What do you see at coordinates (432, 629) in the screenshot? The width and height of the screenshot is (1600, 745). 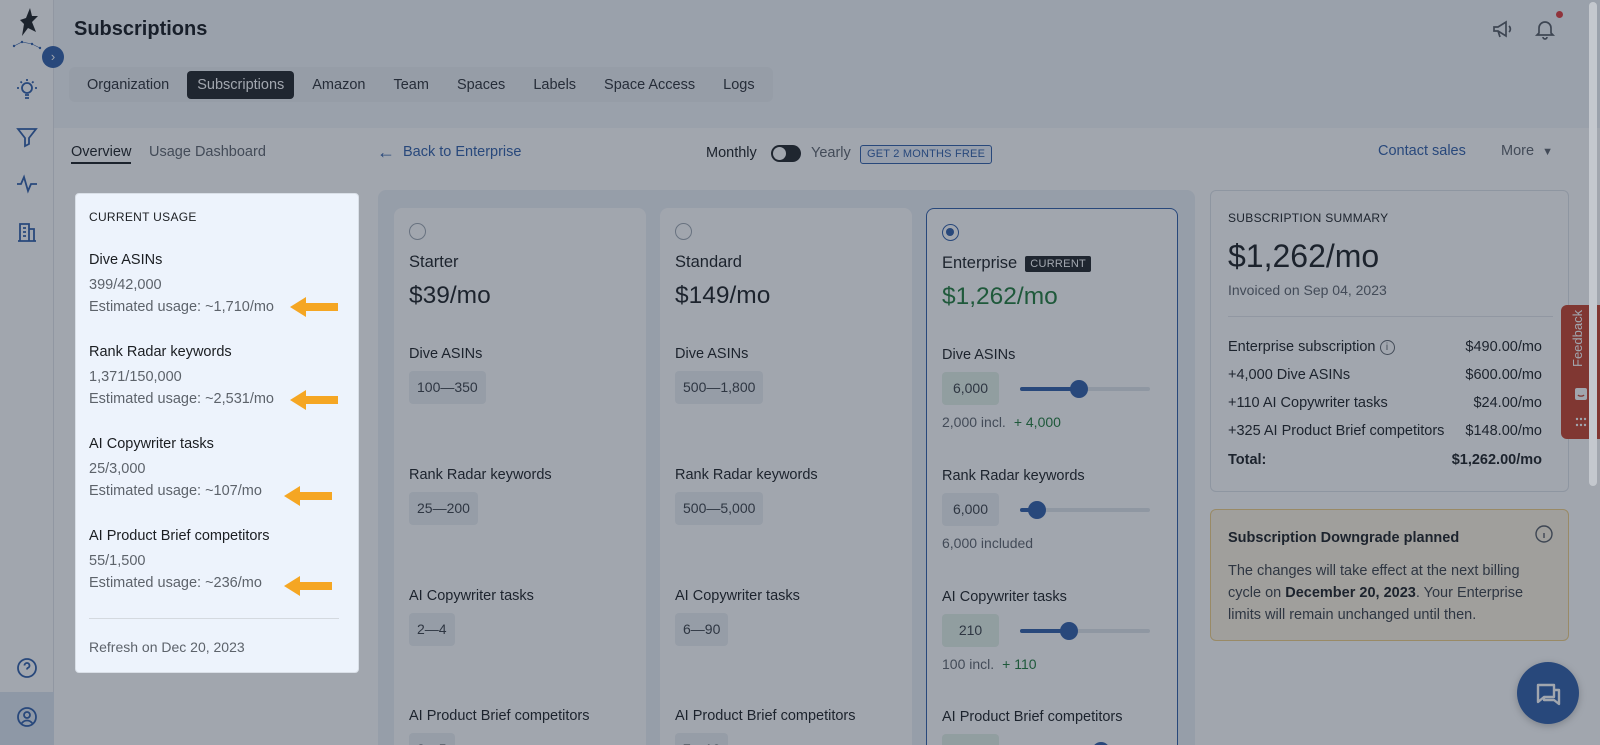 I see `feature-range: 2—4` at bounding box center [432, 629].